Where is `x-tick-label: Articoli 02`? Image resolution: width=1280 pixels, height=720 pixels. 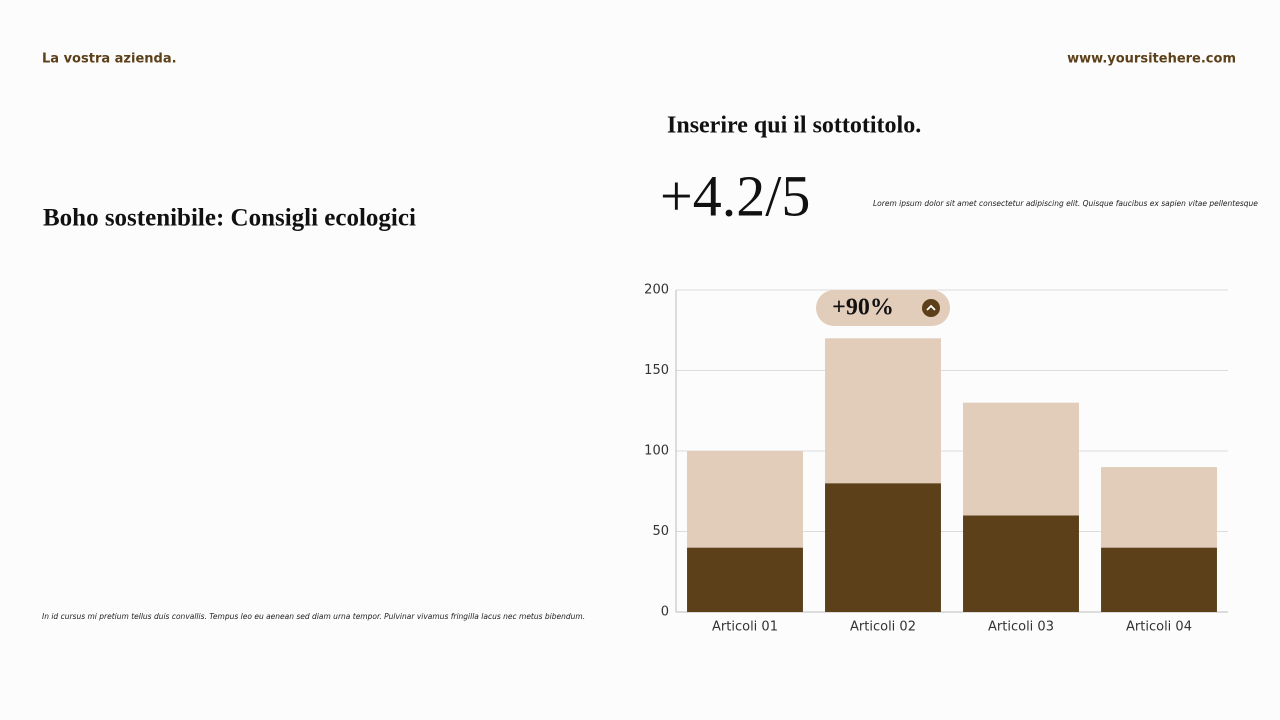
x-tick-label: Articoli 02 is located at coordinates (883, 627).